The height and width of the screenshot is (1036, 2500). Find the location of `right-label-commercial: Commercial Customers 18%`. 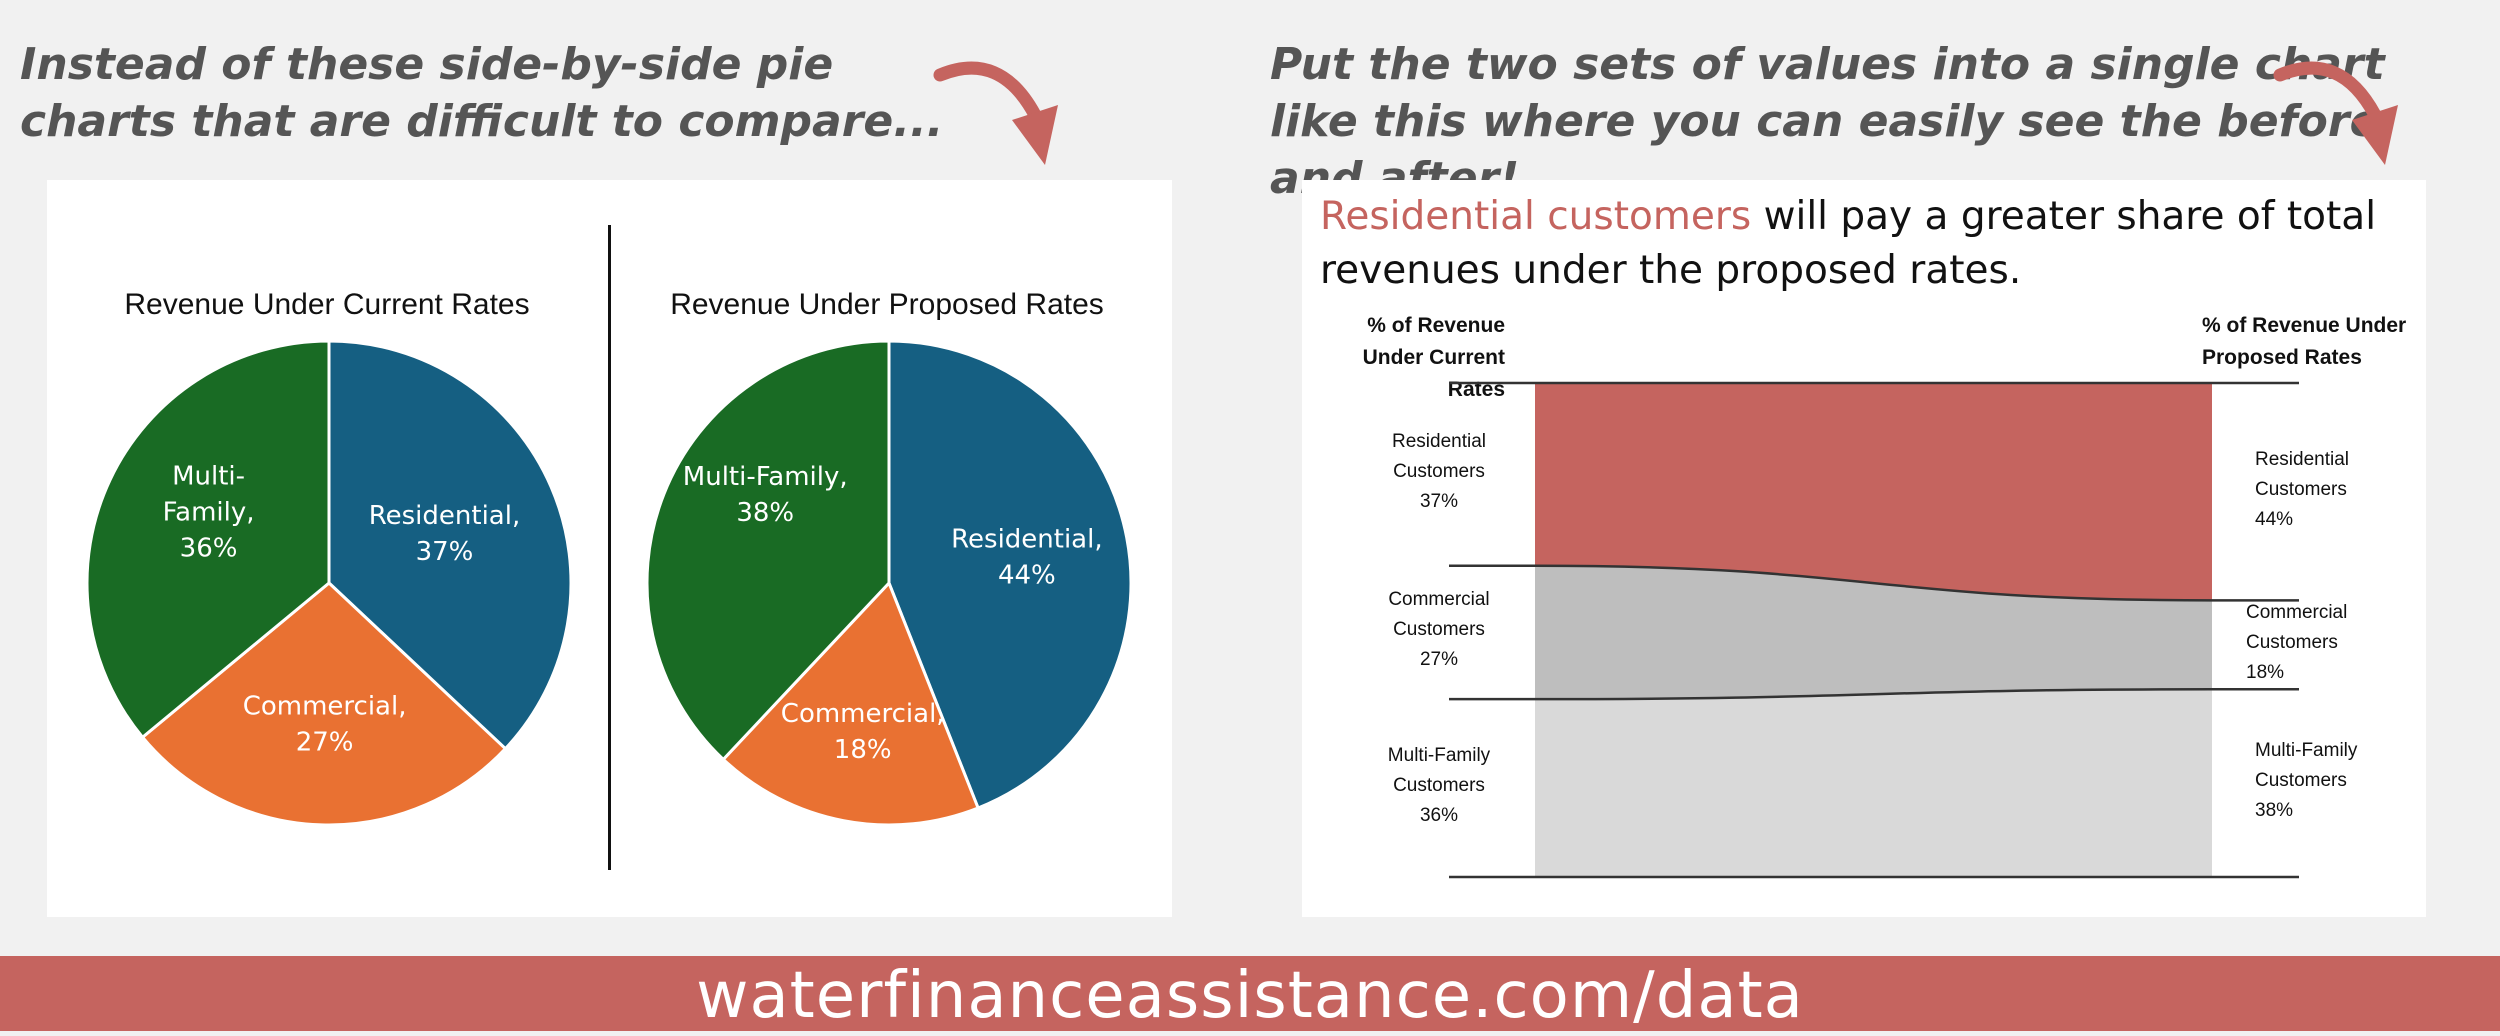

right-label-commercial: Commercial Customers 18% is located at coordinates (2297, 642).